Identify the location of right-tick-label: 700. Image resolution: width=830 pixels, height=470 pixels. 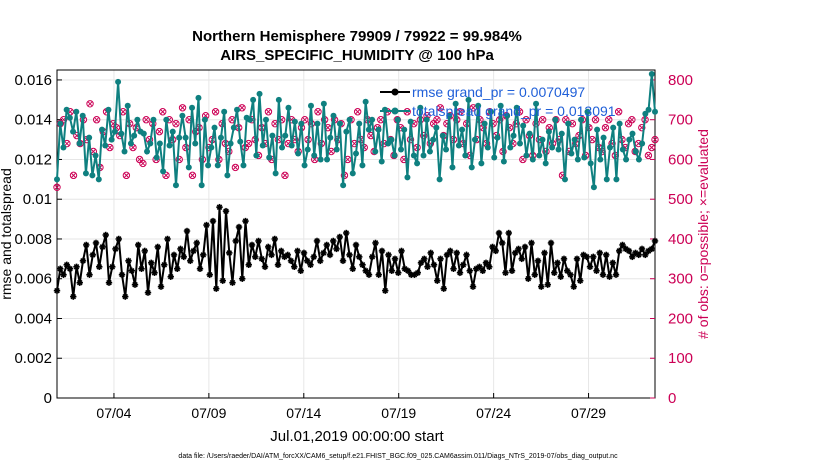
(680, 120).